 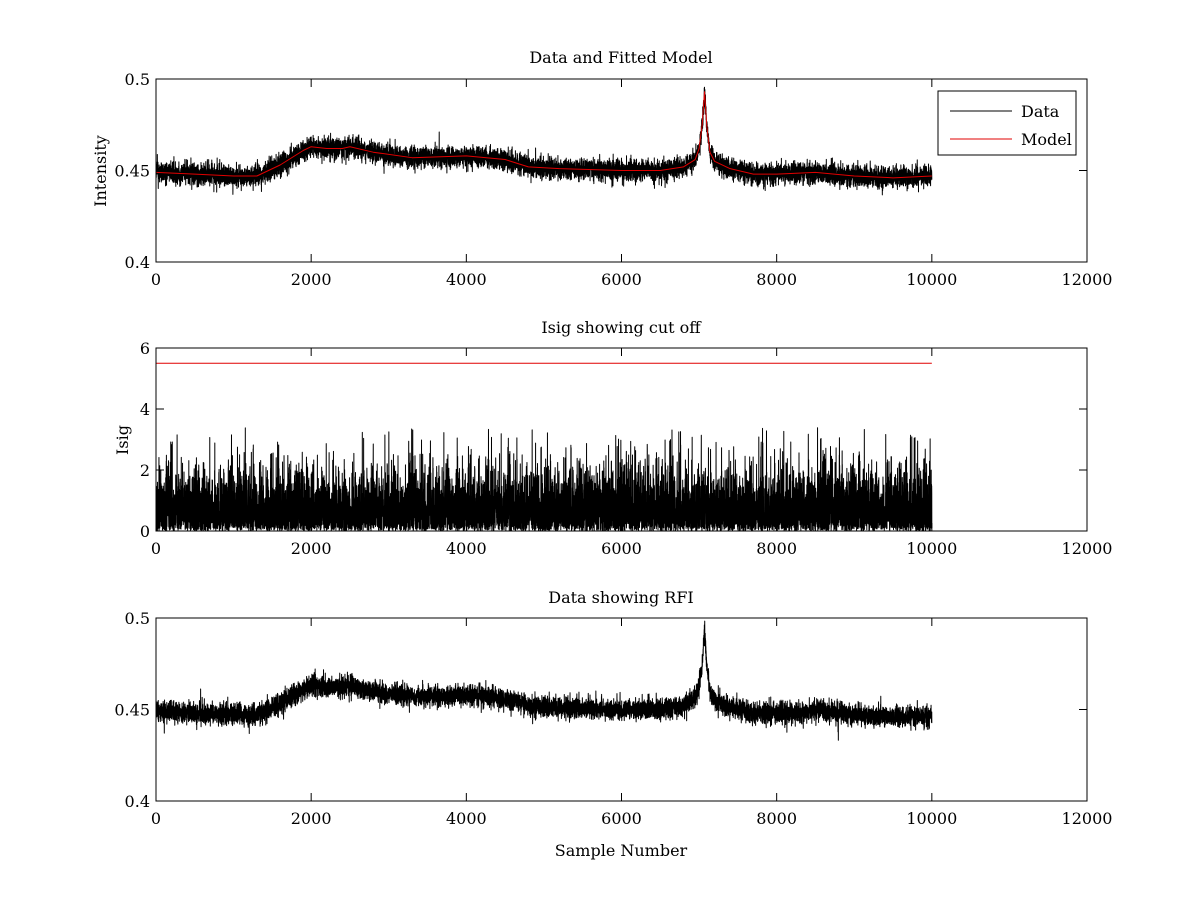 What do you see at coordinates (1046, 139) in the screenshot?
I see `legend-label-model: Model` at bounding box center [1046, 139].